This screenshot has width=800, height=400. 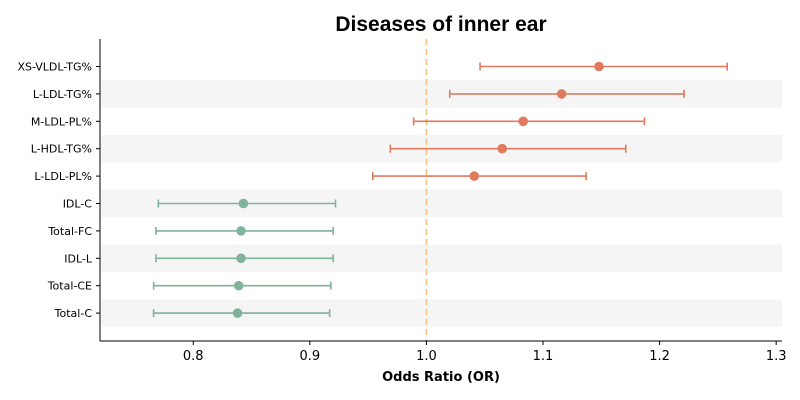 What do you see at coordinates (73, 313) in the screenshot?
I see `y-tick-label: Total-C` at bounding box center [73, 313].